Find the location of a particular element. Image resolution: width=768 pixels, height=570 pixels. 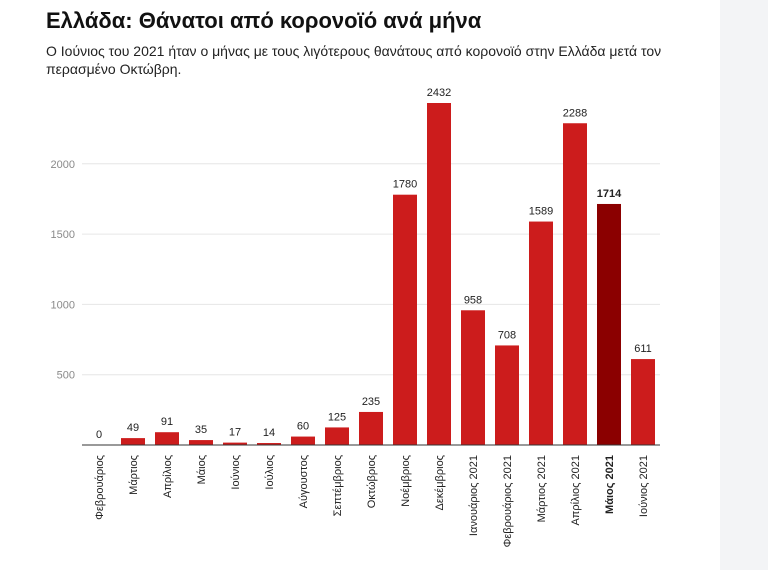

value-label: 35 is located at coordinates (201, 430).